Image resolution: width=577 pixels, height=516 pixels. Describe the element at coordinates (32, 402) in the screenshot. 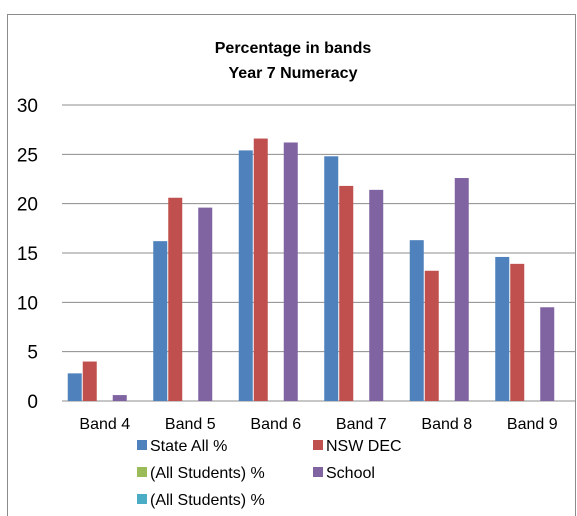

I see `y-tick-label: 0` at that location.